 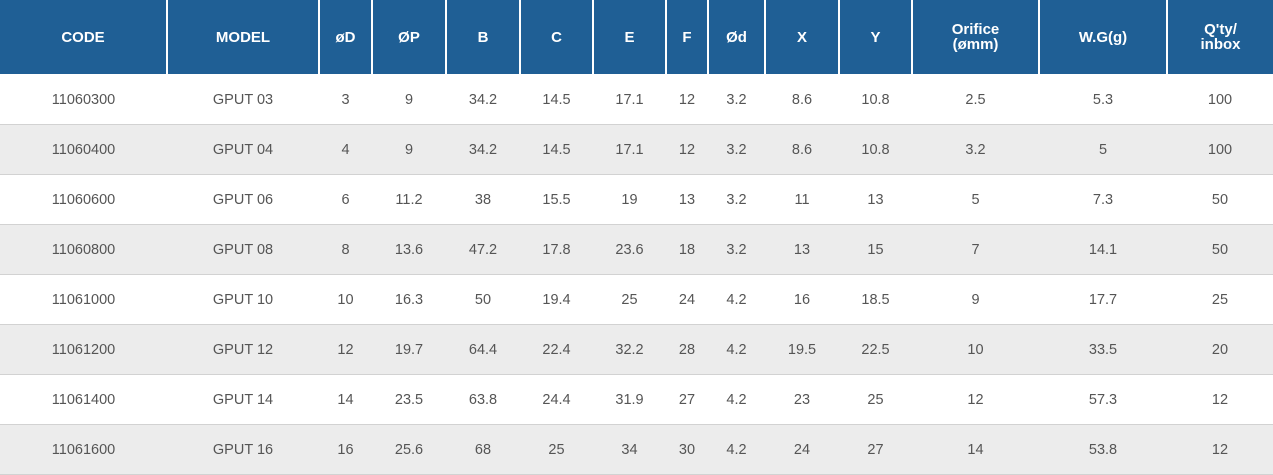 What do you see at coordinates (83, 349) in the screenshot?
I see `table-cell: 11061200` at bounding box center [83, 349].